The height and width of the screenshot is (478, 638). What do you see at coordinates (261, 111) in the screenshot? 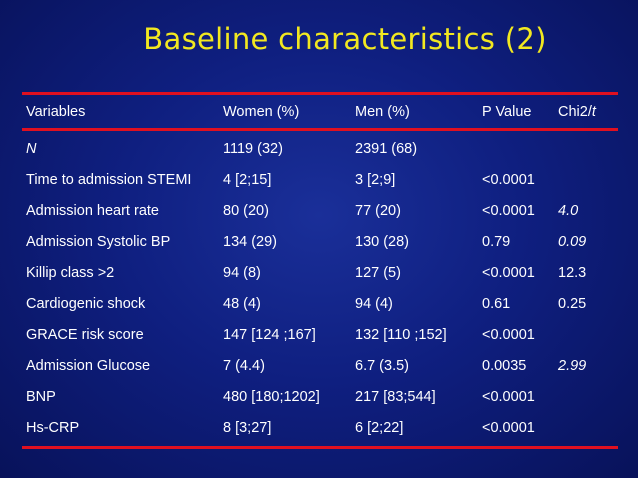
I see `header-women: Women (%)` at bounding box center [261, 111].